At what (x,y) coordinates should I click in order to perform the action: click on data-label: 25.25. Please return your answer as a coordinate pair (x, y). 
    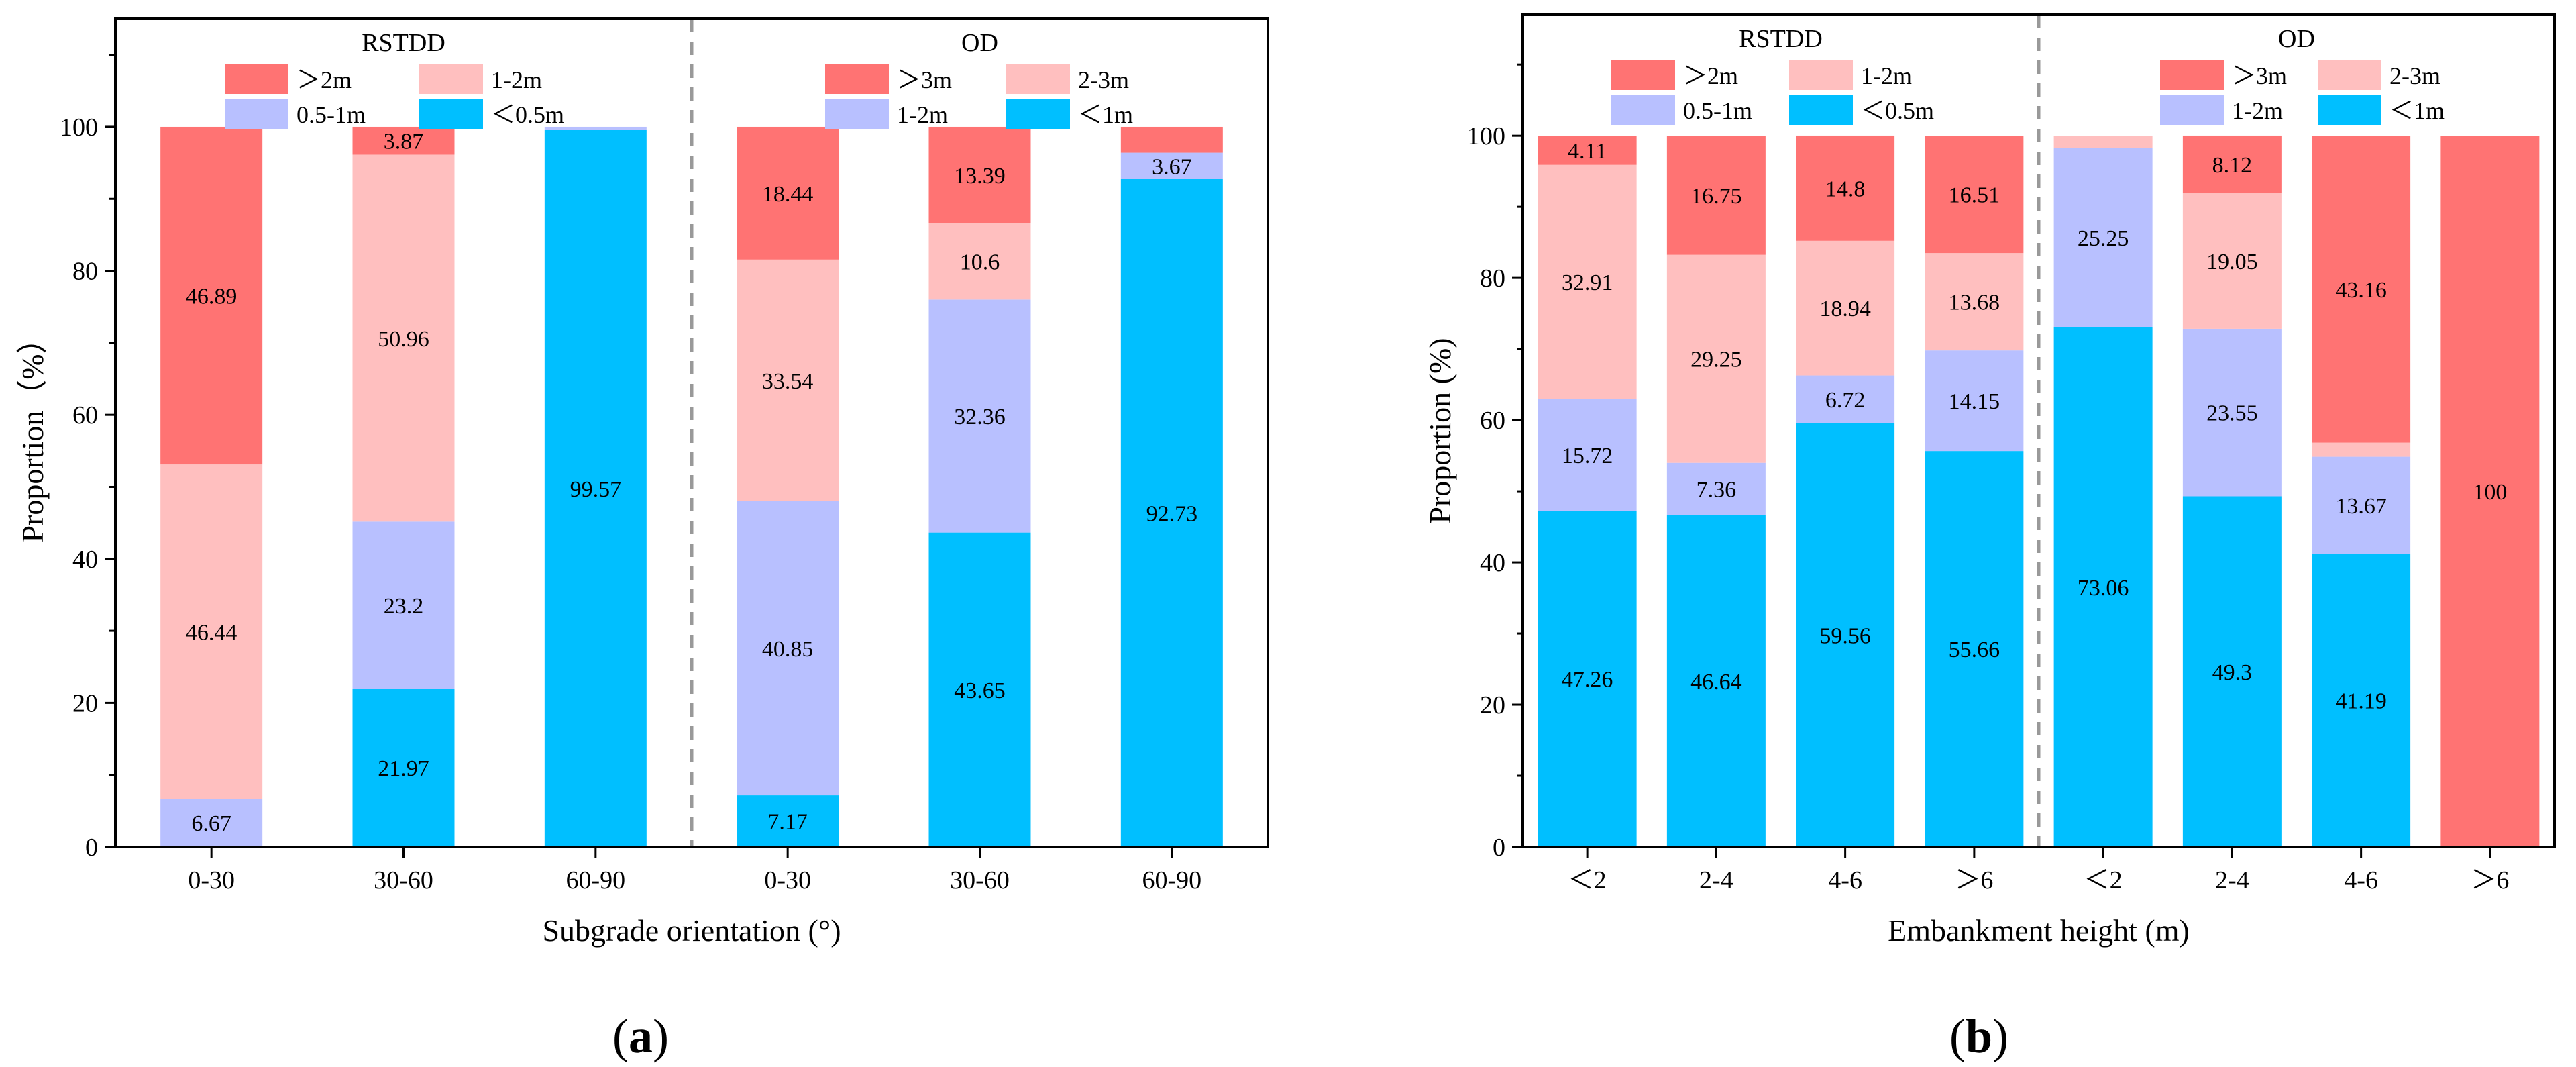
    Looking at the image, I should click on (2103, 238).